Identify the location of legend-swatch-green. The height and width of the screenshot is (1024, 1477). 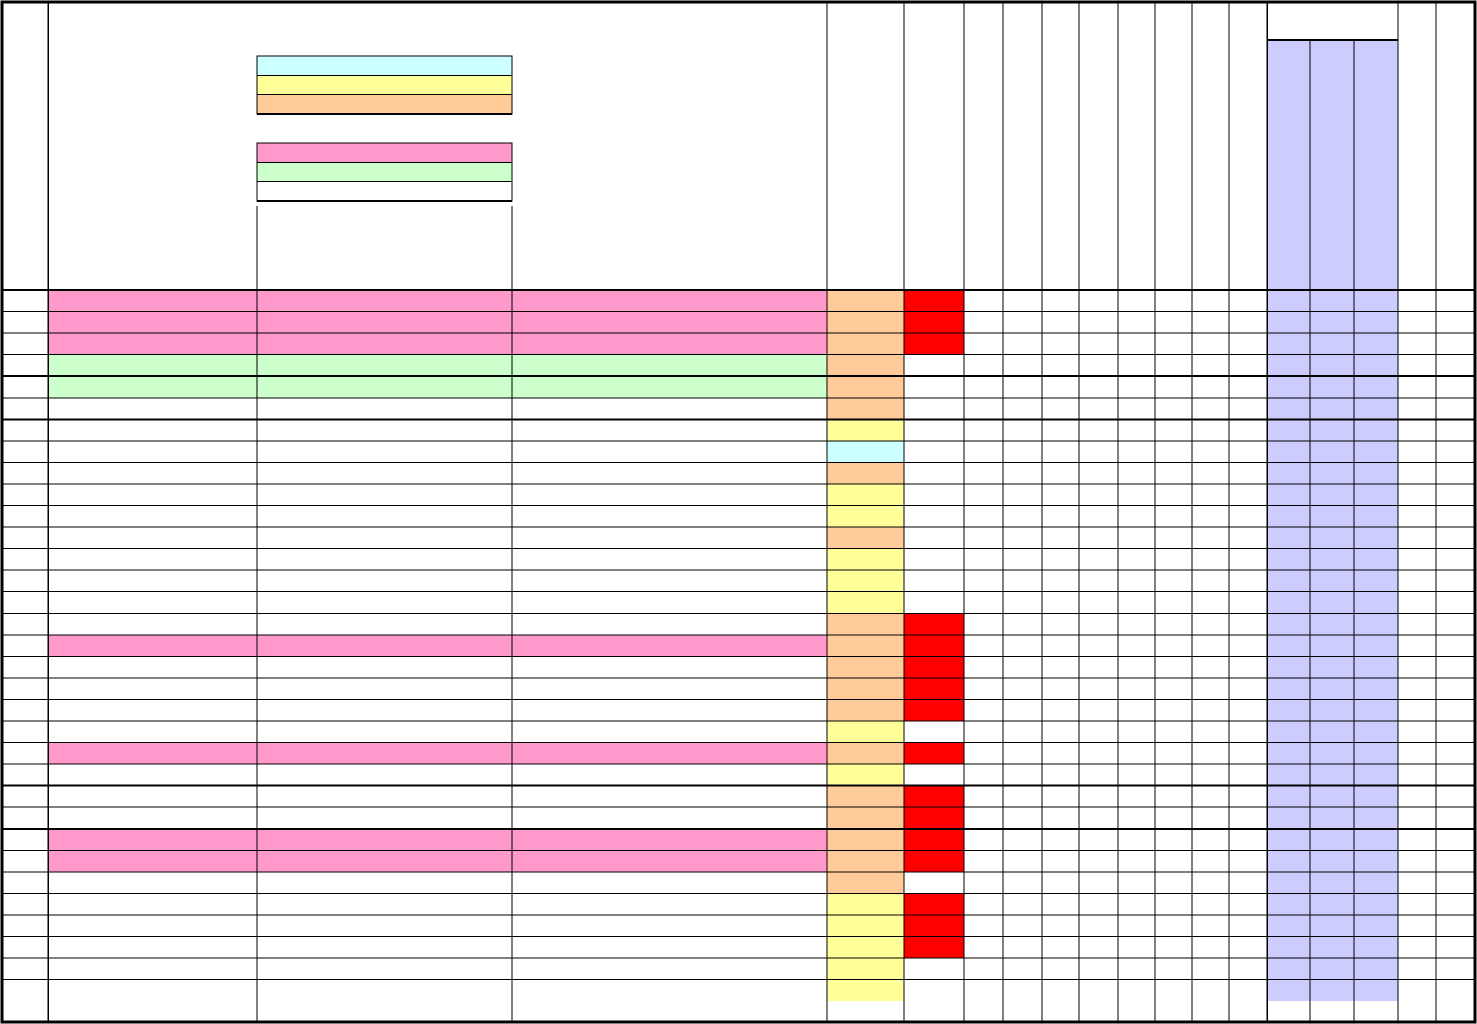
(384, 172).